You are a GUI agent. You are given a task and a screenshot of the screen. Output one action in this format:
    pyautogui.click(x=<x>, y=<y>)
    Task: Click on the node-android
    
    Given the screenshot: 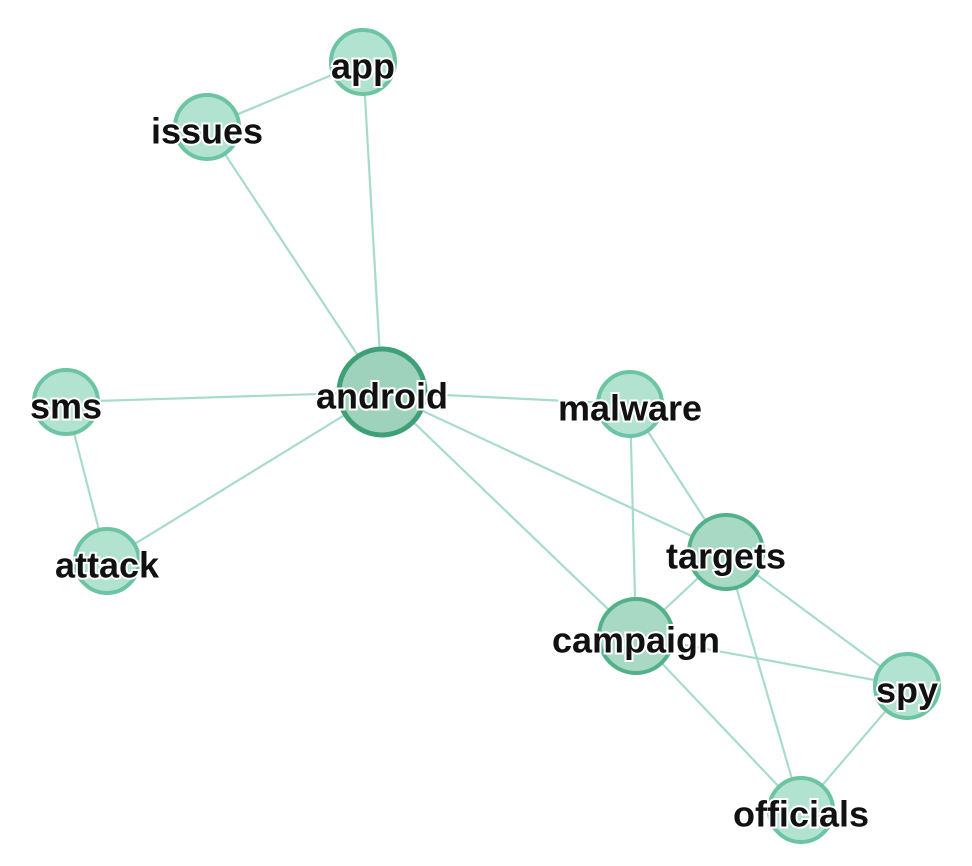 What is the action you would take?
    pyautogui.click(x=382, y=392)
    